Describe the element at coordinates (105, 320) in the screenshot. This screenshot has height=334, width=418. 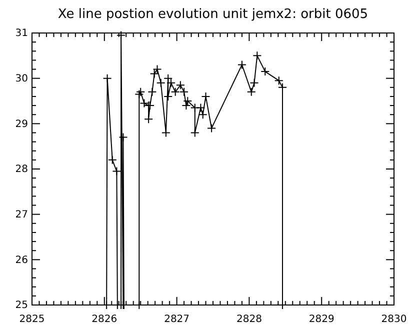
I see `x-tick-label: 2826` at that location.